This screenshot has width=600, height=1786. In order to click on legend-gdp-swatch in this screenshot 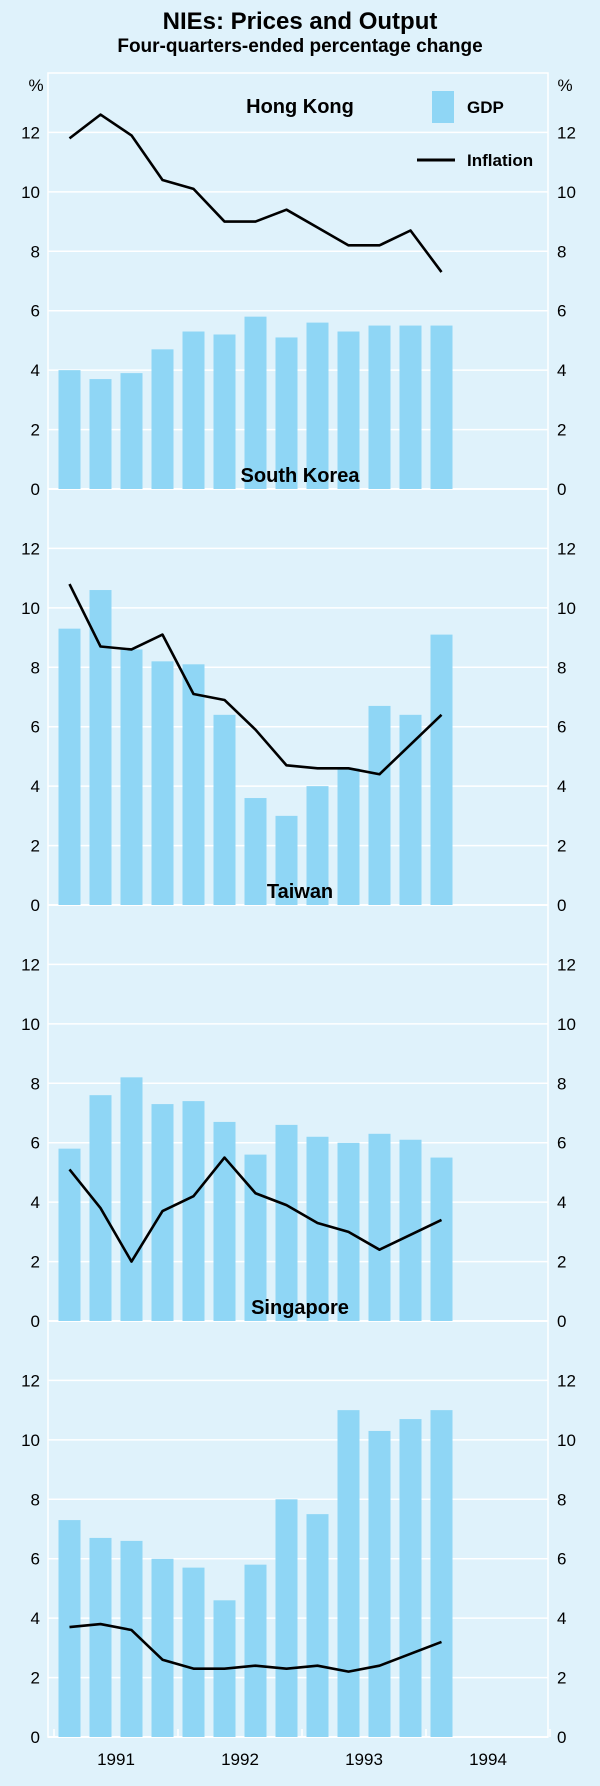, I will do `click(443, 107)`.